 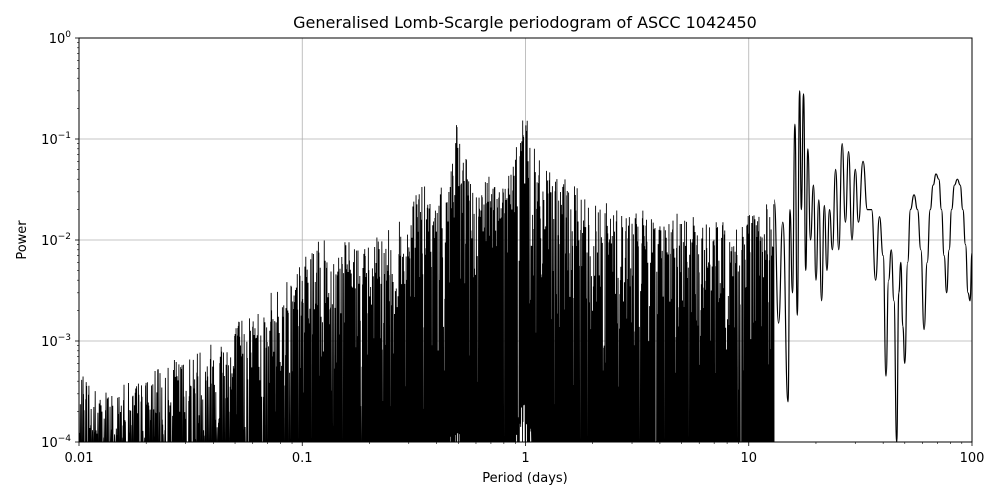 I want to click on y-tick-label: 10⁰, so click(x=60, y=38).